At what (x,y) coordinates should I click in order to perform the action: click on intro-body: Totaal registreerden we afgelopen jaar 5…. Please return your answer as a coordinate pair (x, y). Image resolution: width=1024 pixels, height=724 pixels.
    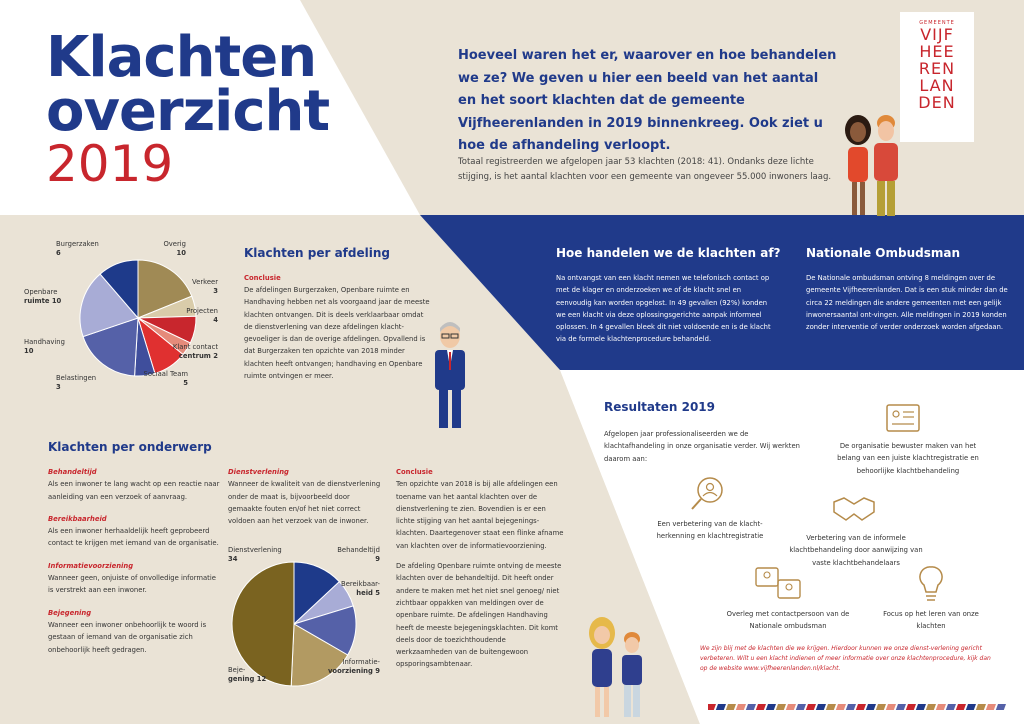
    Looking at the image, I should click on (645, 169).